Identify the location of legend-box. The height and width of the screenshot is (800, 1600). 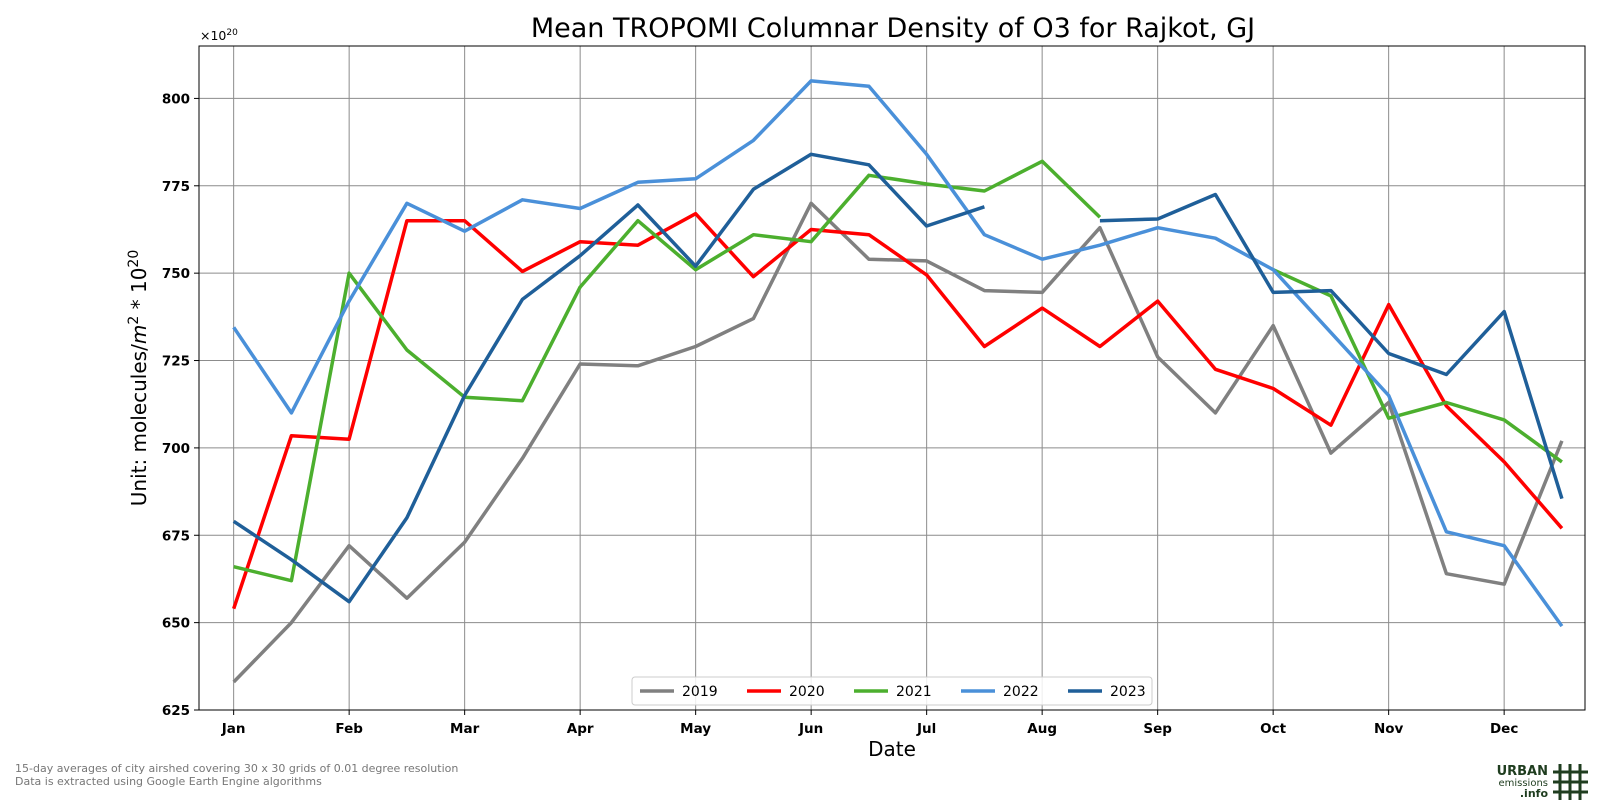
(892, 691).